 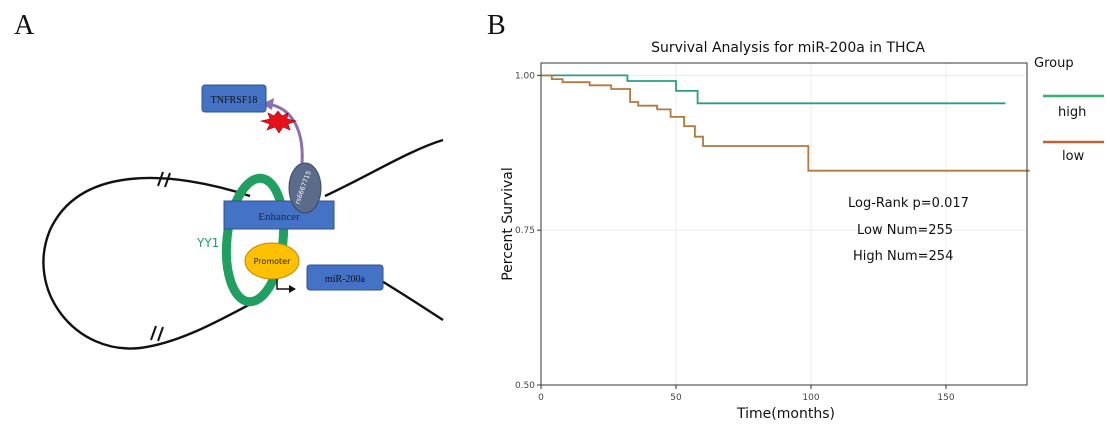 I want to click on x-tick-label: 0, so click(x=541, y=398).